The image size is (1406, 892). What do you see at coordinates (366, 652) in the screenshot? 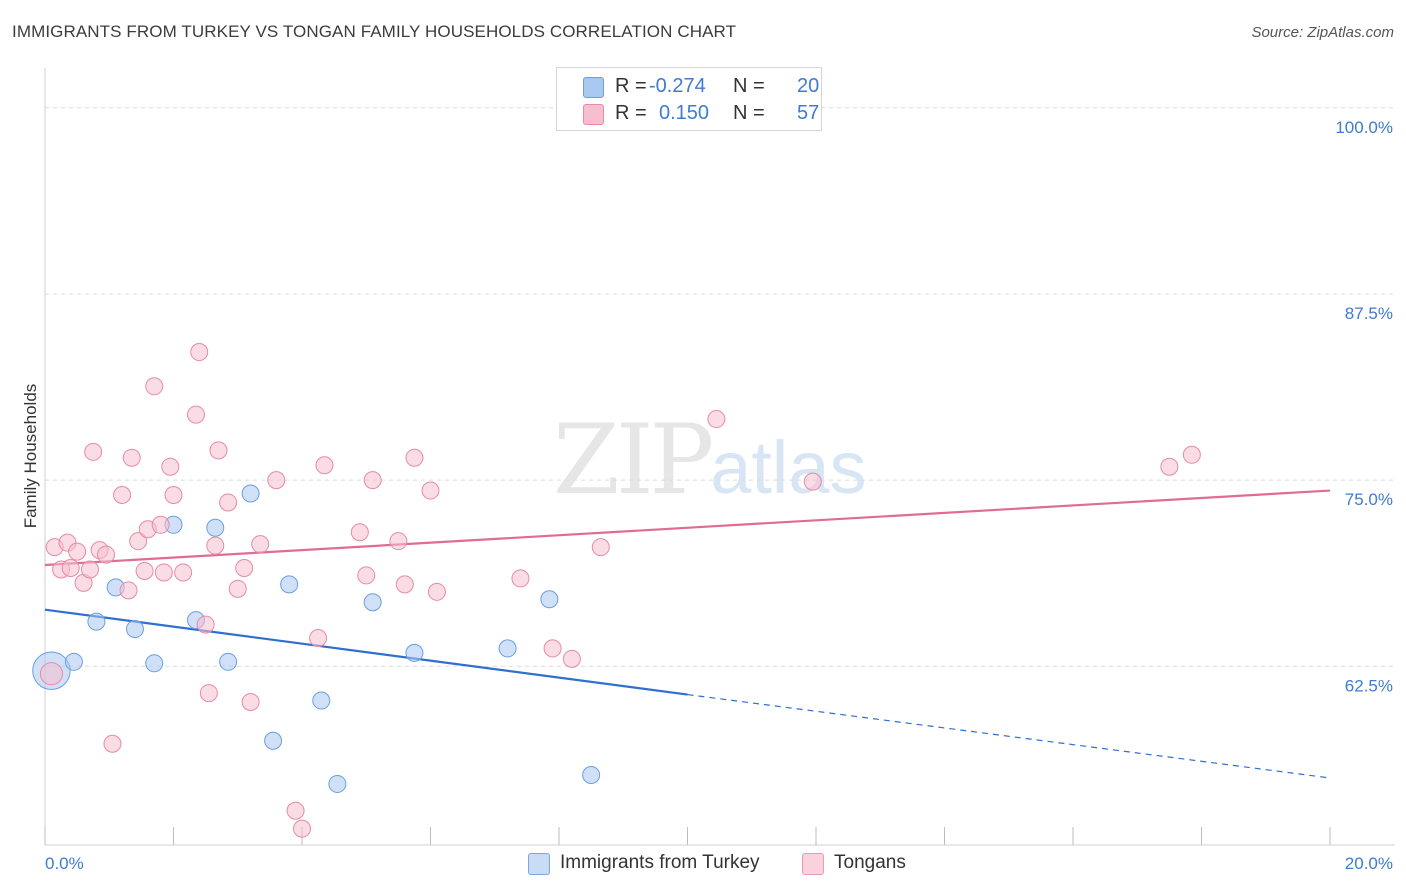
I see `turkey-trend-line` at bounding box center [366, 652].